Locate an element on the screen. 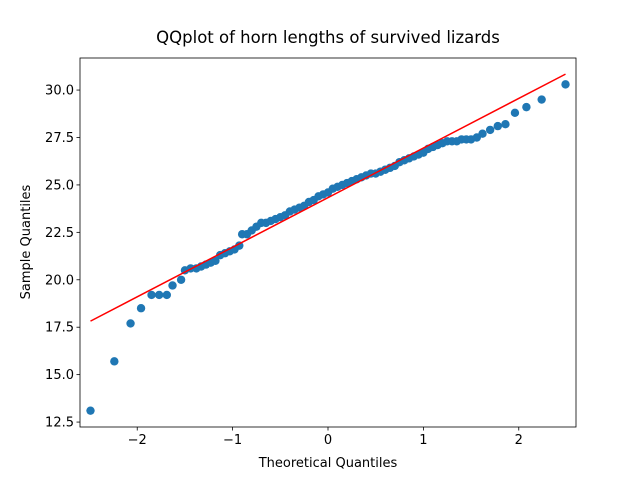  y-tick-label: 22.5 is located at coordinates (59, 233).